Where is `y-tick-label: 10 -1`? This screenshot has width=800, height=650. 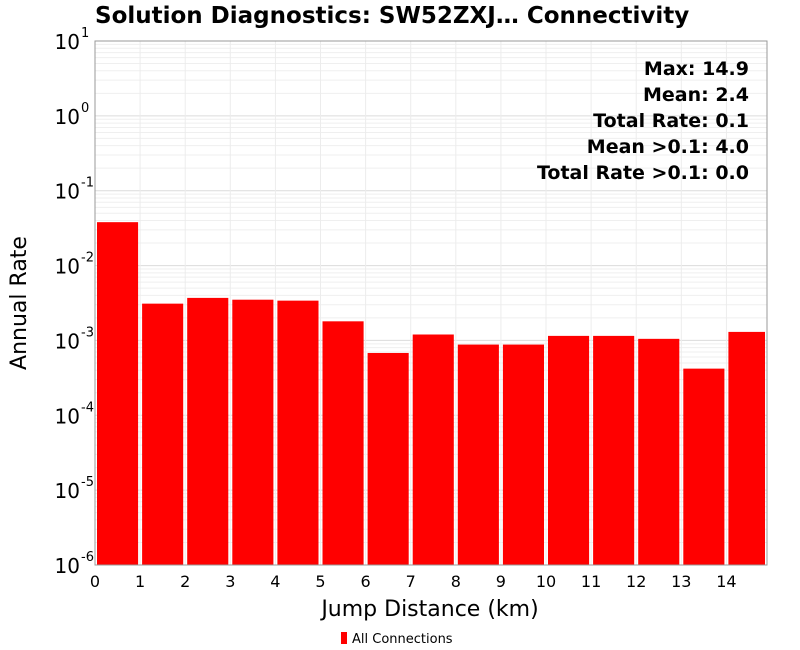
y-tick-label: 10 -1 is located at coordinates (74, 190).